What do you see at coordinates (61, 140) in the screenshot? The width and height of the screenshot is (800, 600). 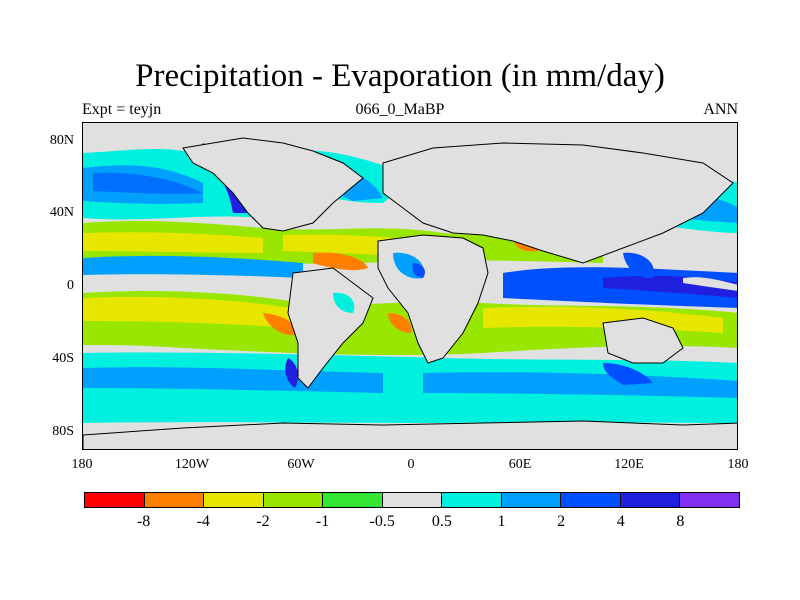 I see `lat-label-80n: 80N` at bounding box center [61, 140].